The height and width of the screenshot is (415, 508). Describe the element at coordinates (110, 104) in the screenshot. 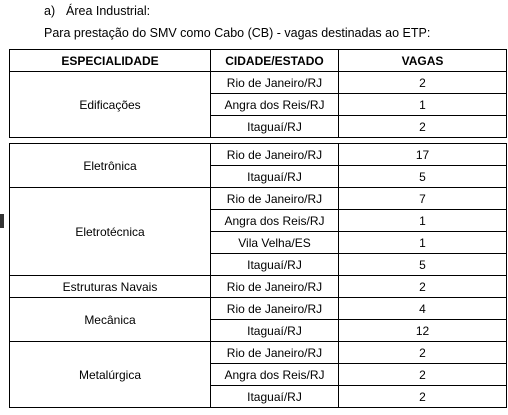

I see `especialidade-cell: Edificações` at that location.